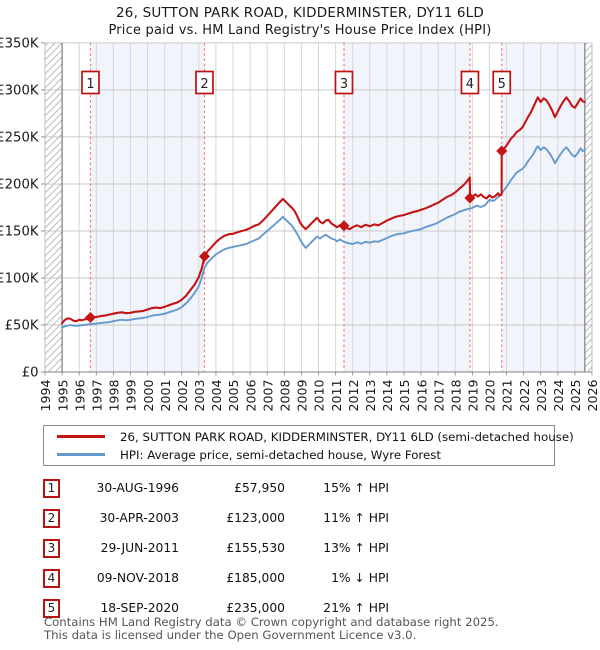 The height and width of the screenshot is (650, 600). What do you see at coordinates (81, 454) in the screenshot?
I see `hpi-line-swatch` at bounding box center [81, 454].